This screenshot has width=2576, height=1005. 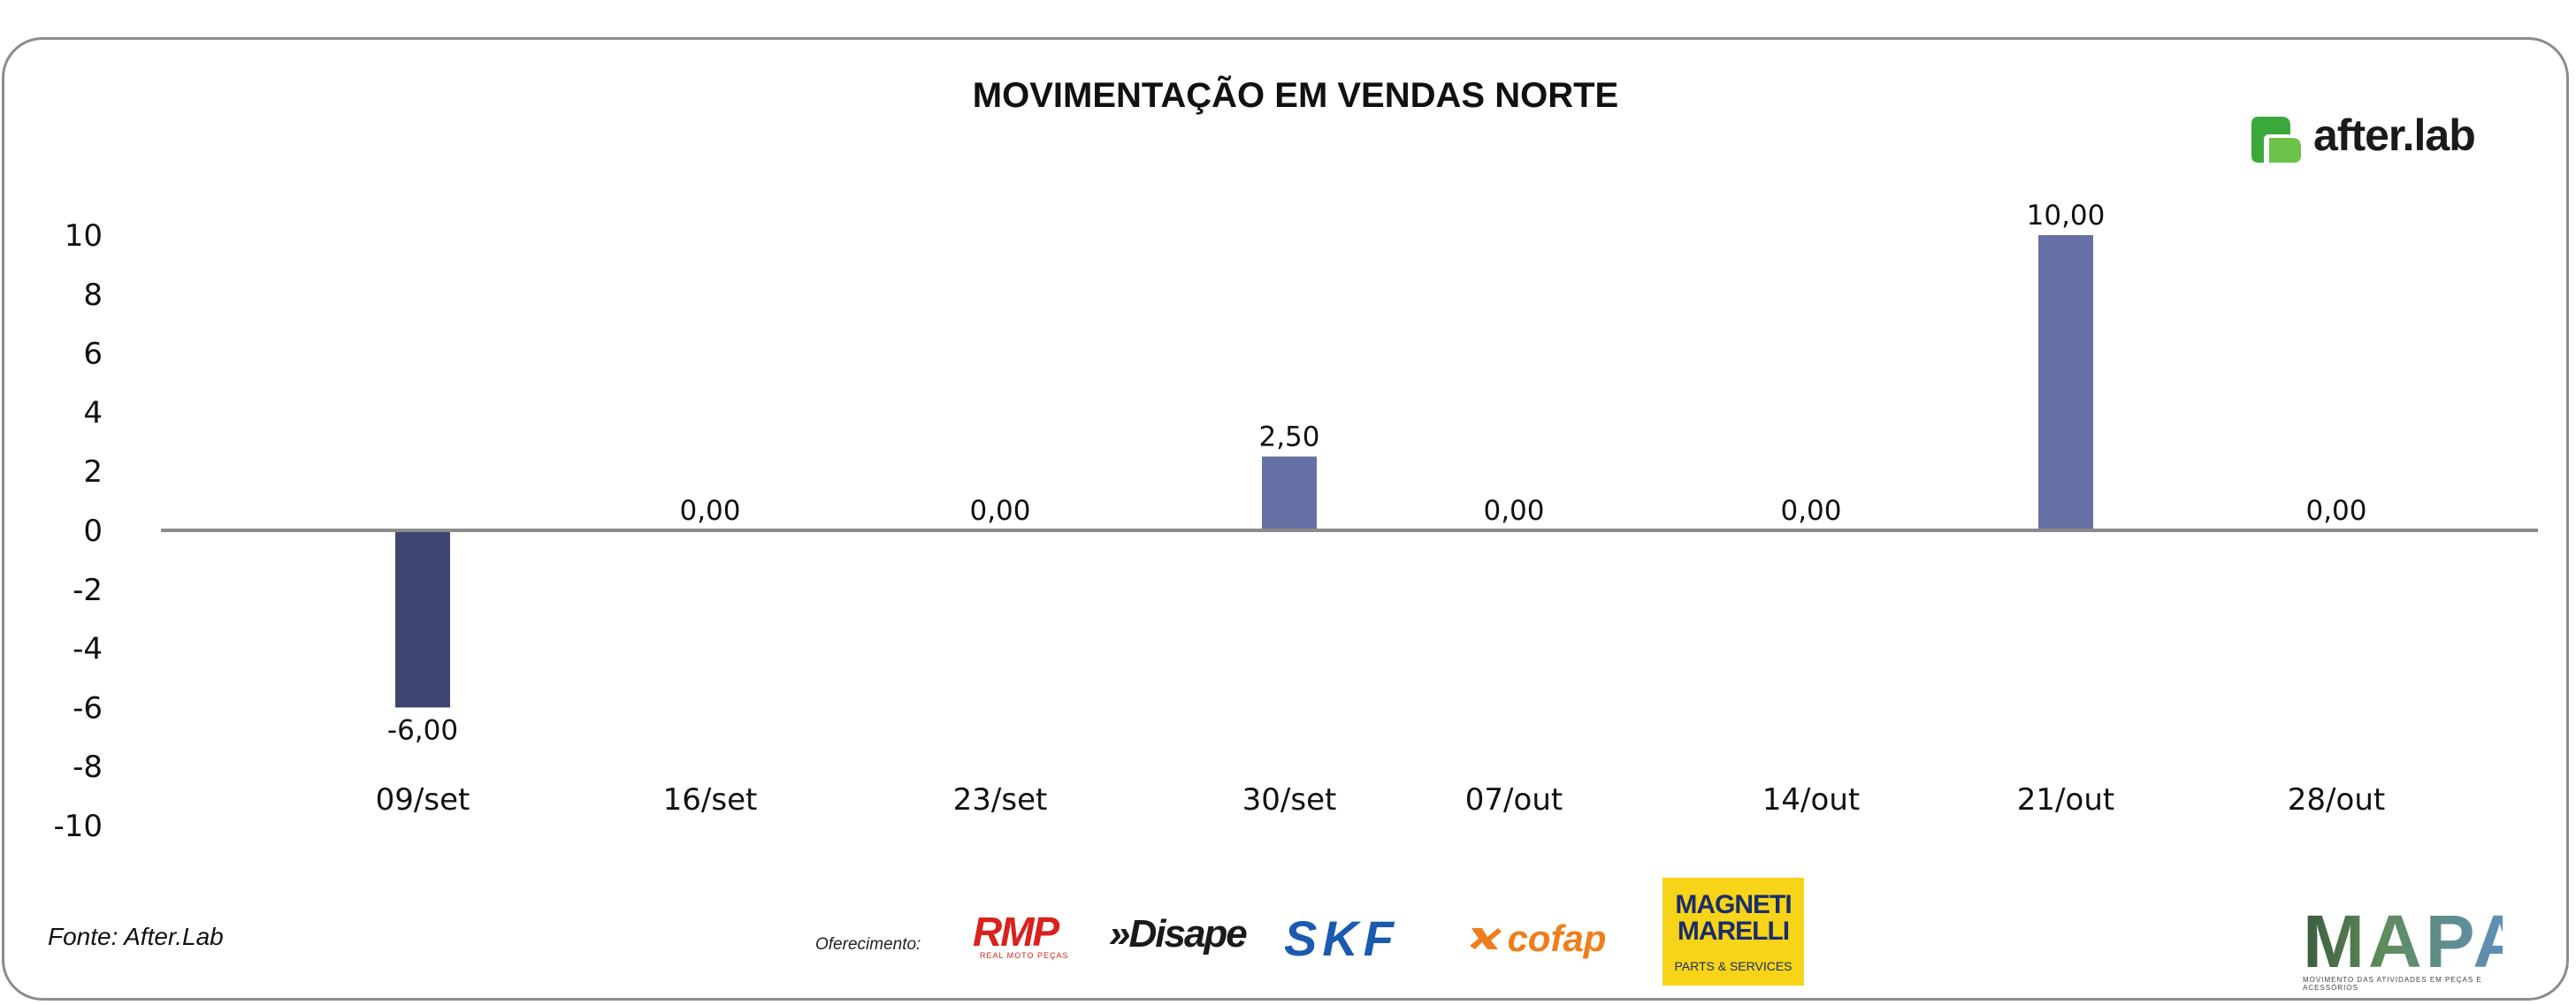 I want to click on disape-logo-text: »Disape, so click(x=1179, y=934).